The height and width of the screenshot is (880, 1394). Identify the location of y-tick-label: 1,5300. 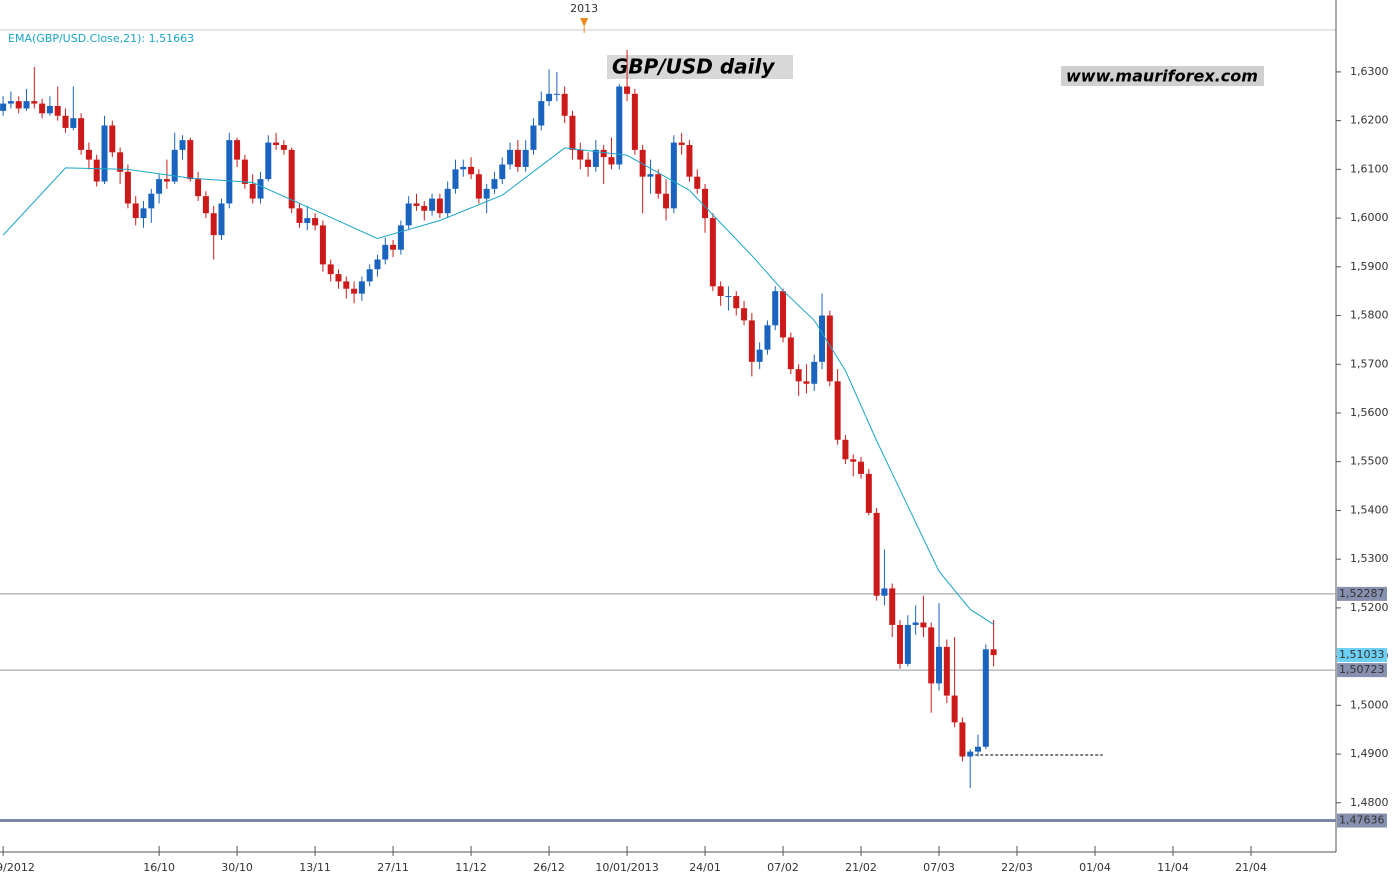
(1369, 558).